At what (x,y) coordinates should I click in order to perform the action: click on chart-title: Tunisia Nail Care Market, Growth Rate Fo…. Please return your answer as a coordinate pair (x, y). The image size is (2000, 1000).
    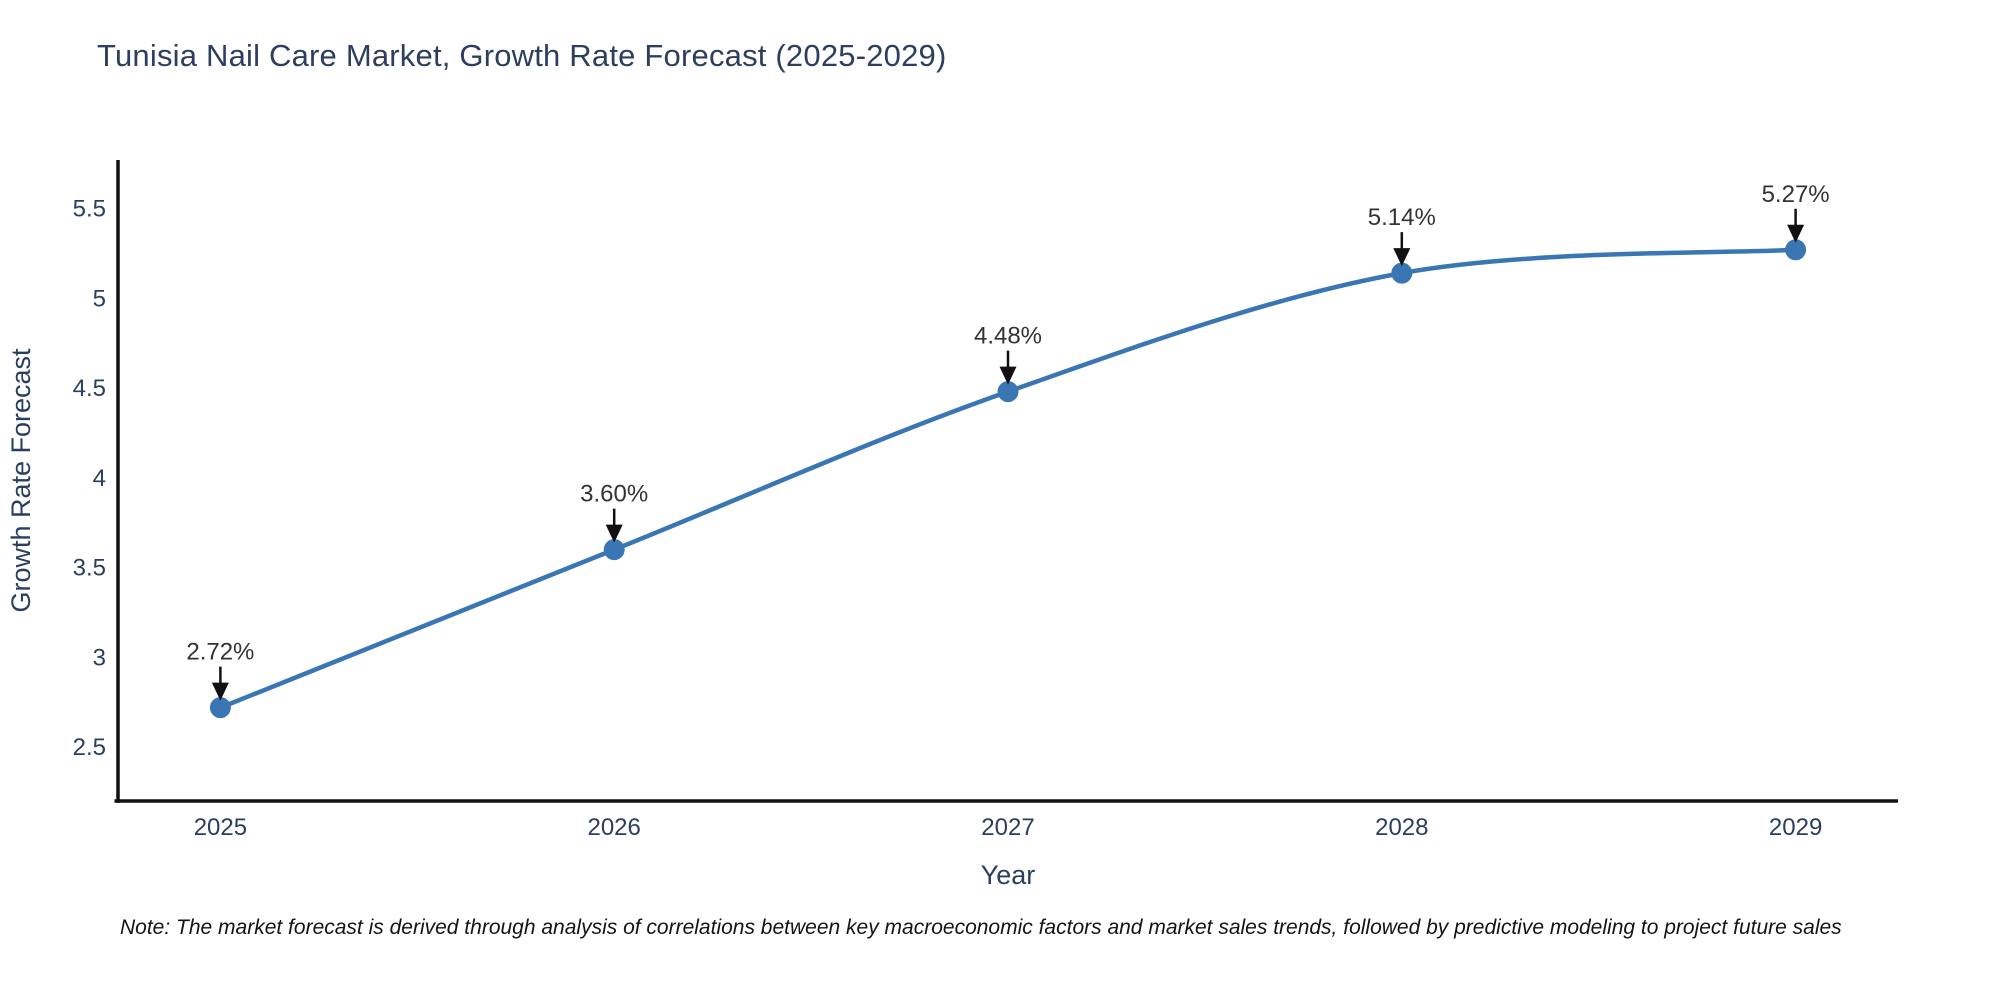
    Looking at the image, I should click on (522, 55).